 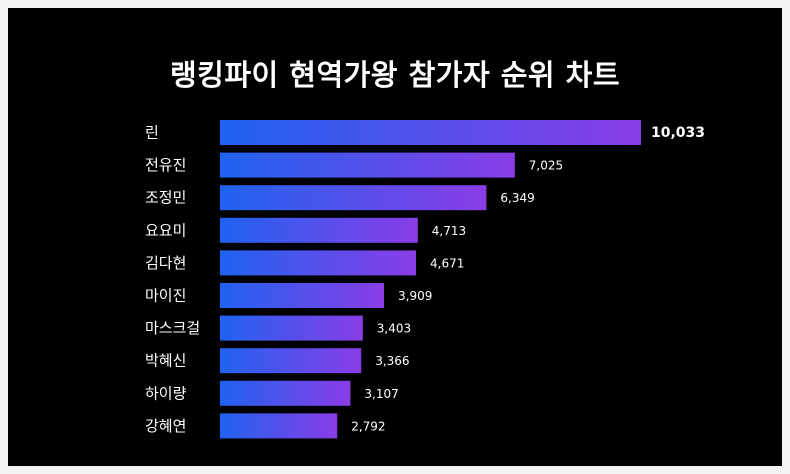 What do you see at coordinates (165, 230) in the screenshot?
I see `category-label: 요요미` at bounding box center [165, 230].